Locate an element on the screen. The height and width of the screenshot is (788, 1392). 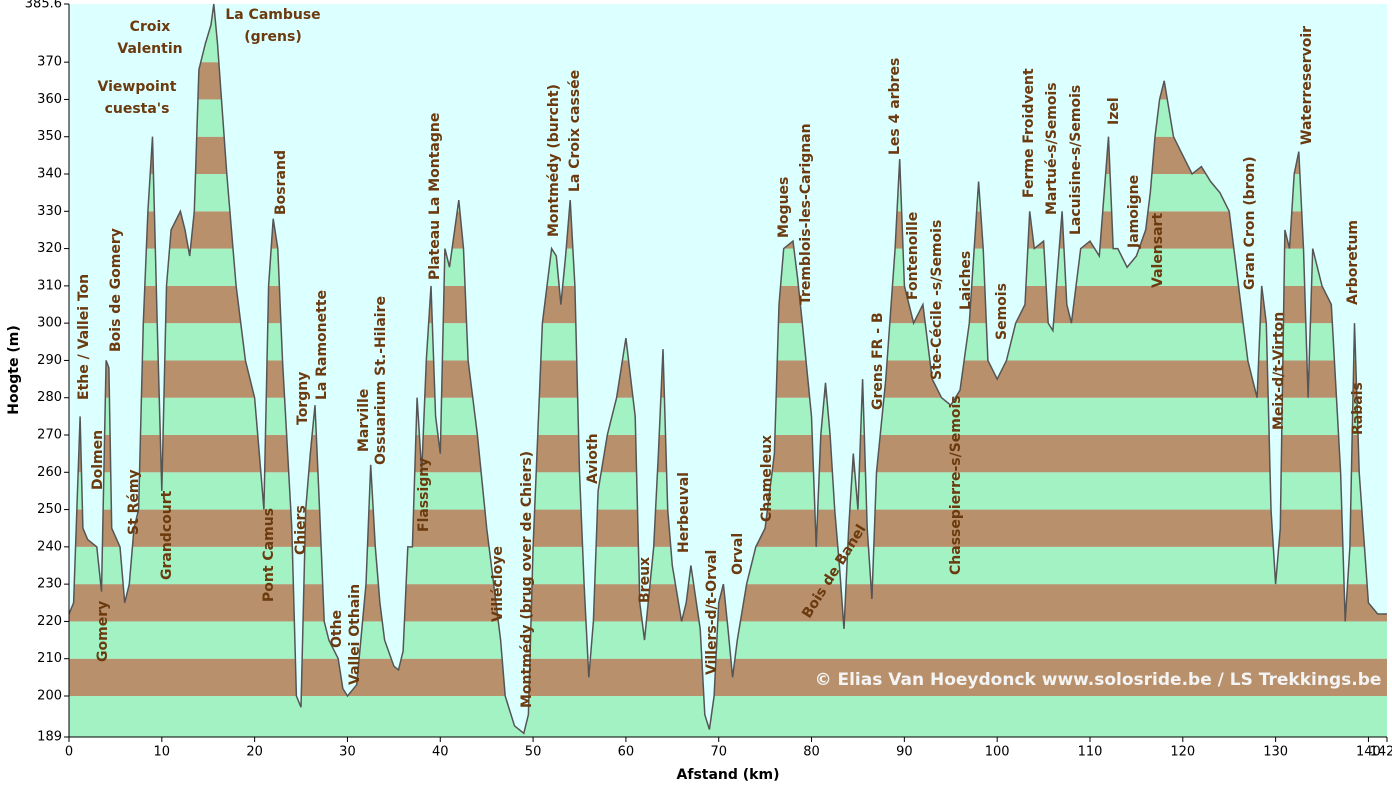
annotation: Arboretum is located at coordinates (1353, 262).